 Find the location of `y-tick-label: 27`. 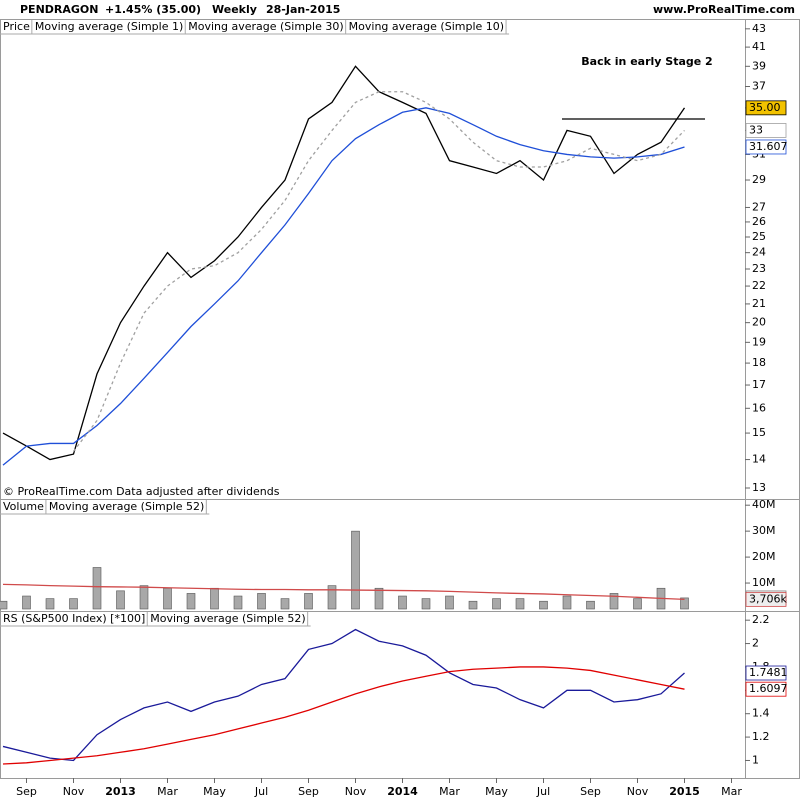

y-tick-label: 27 is located at coordinates (759, 206).